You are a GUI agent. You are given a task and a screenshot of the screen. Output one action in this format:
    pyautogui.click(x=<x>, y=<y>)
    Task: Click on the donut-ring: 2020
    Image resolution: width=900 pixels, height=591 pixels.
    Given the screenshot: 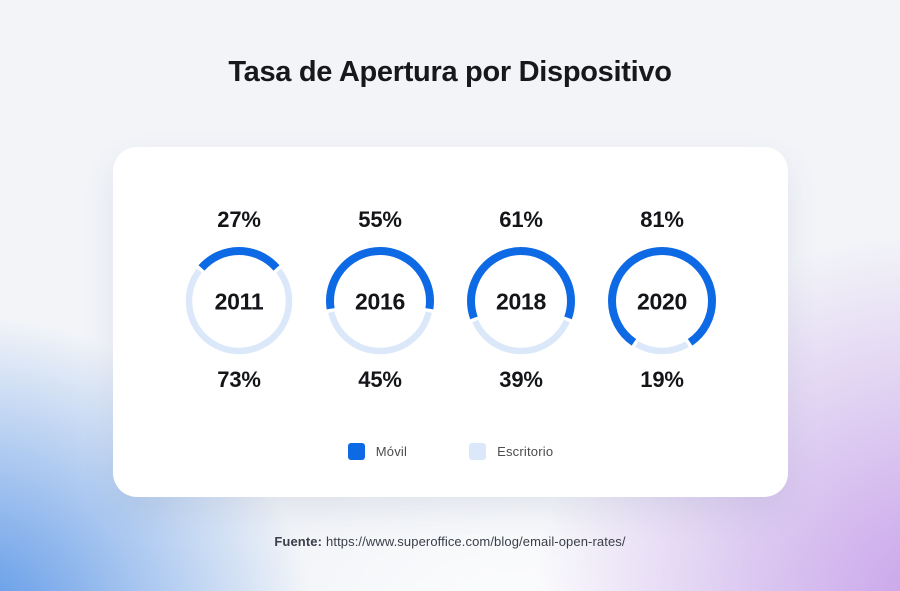 What is the action you would take?
    pyautogui.click(x=662, y=301)
    